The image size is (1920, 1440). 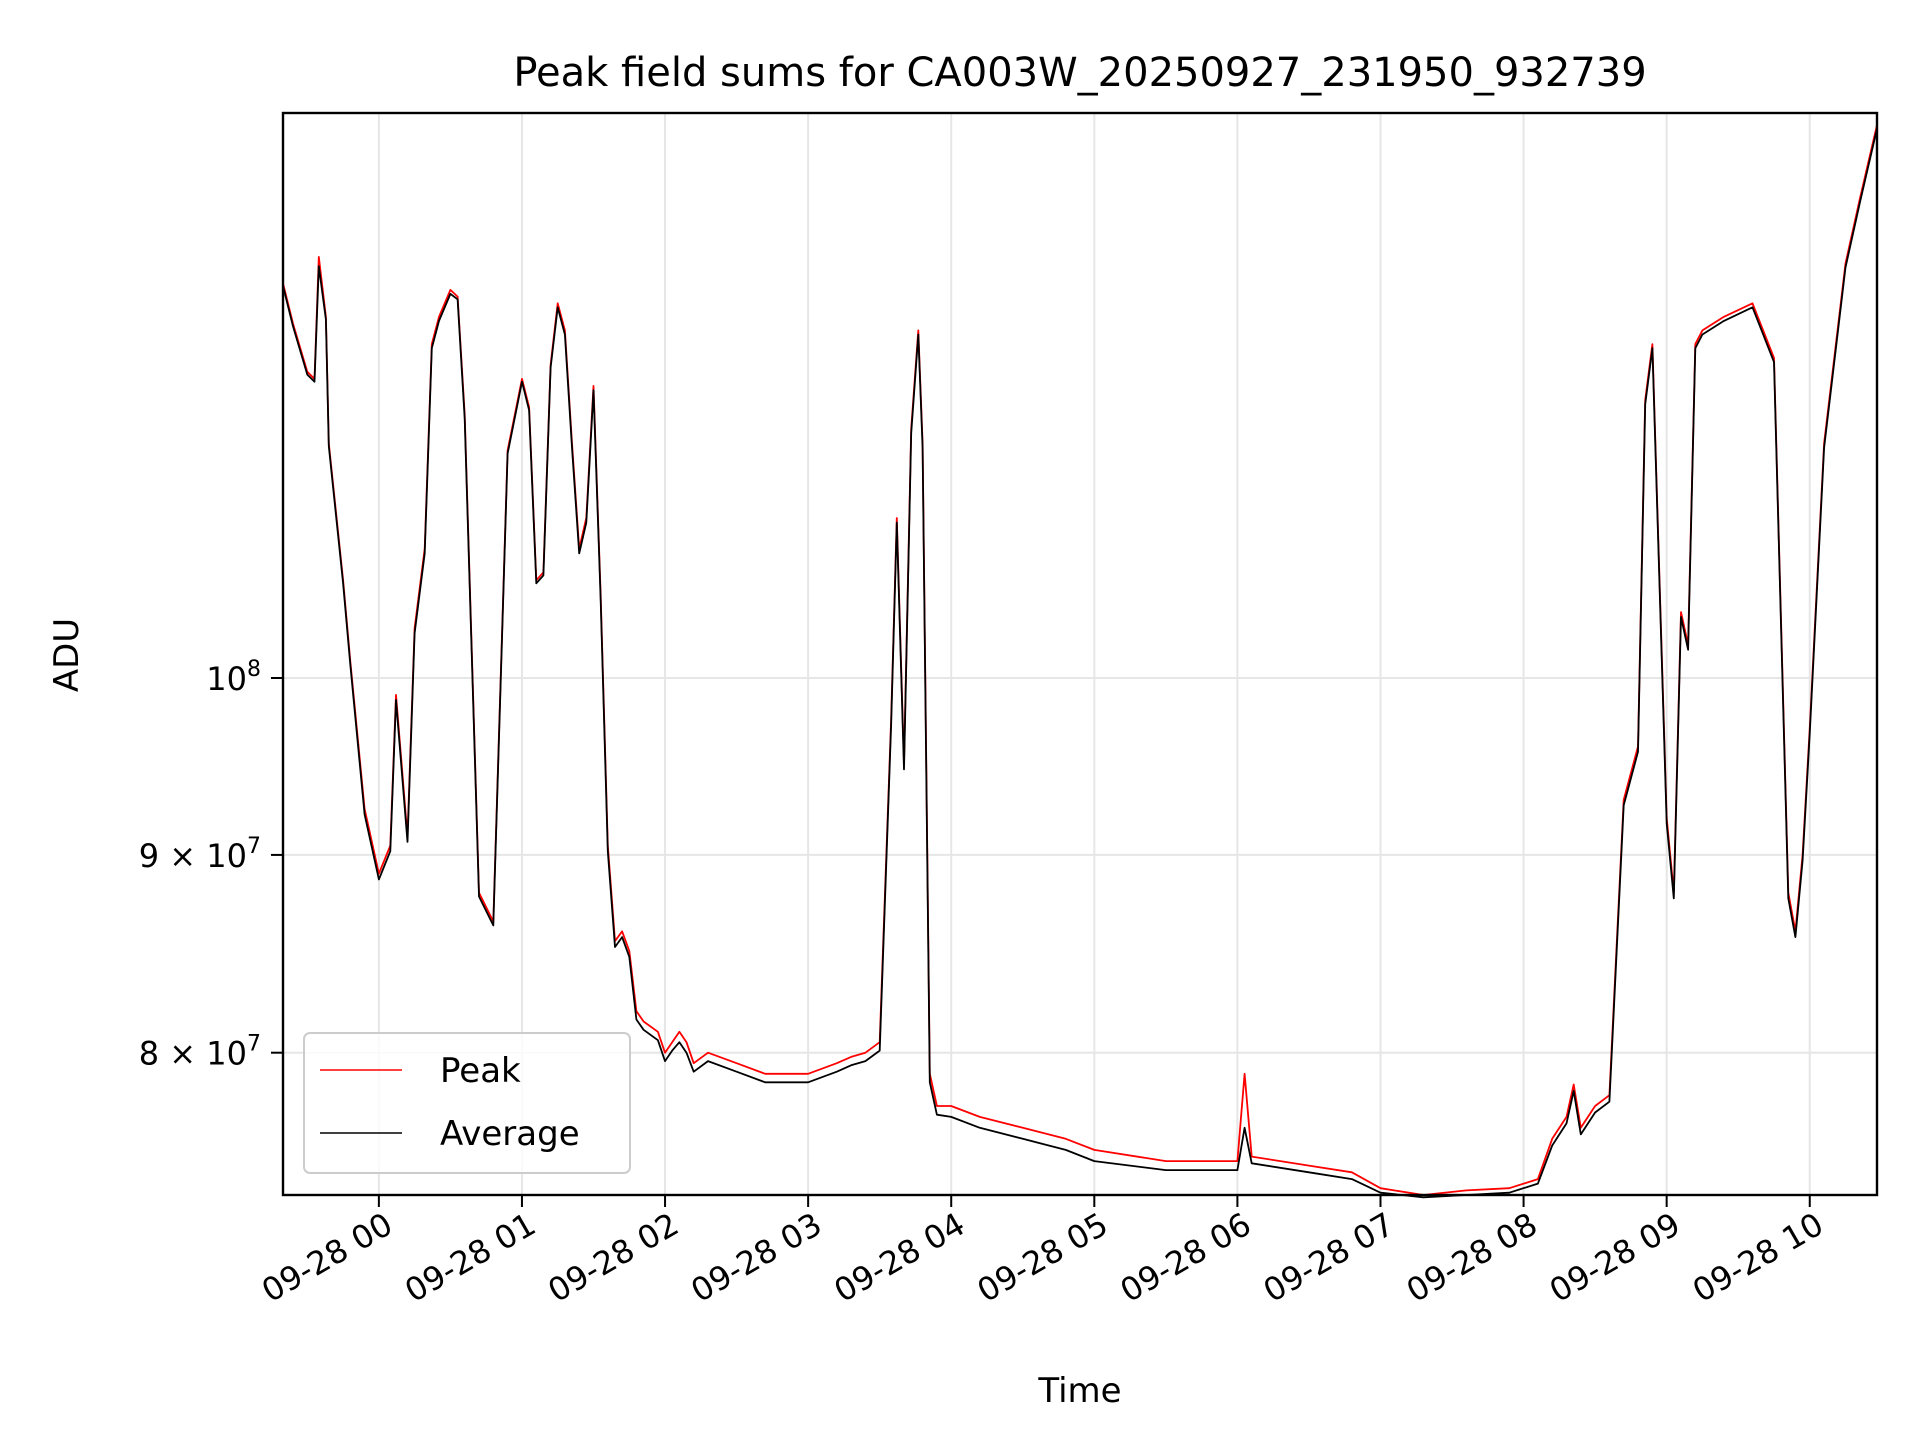 What do you see at coordinates (480, 1071) in the screenshot?
I see `legend-peak-label: Peak` at bounding box center [480, 1071].